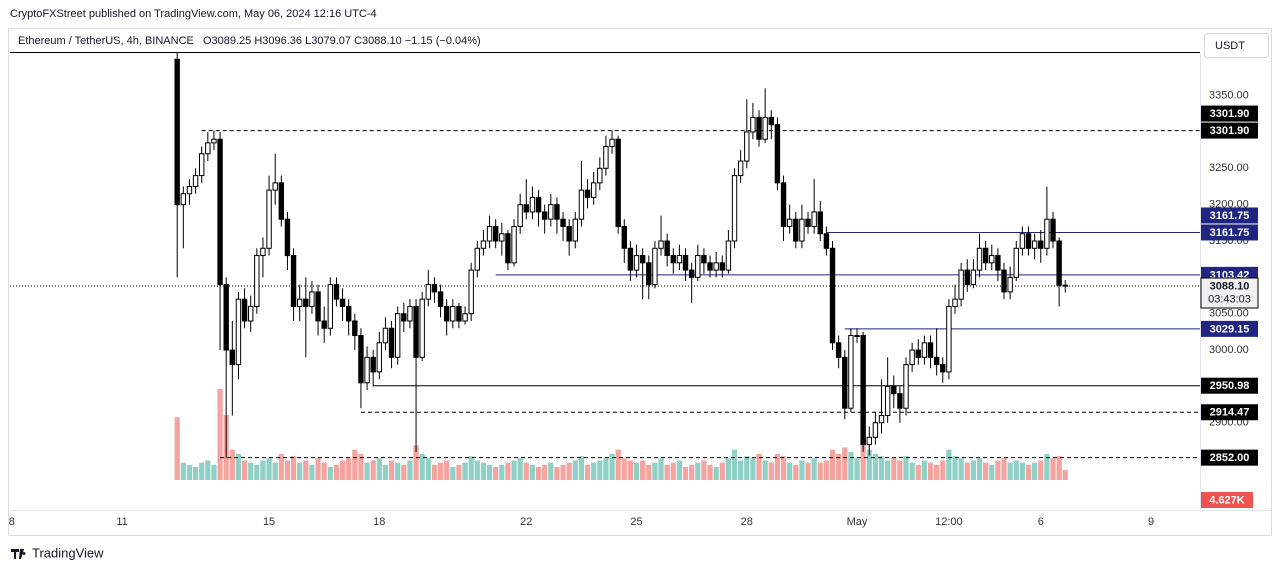 The width and height of the screenshot is (1281, 571). What do you see at coordinates (269, 522) in the screenshot?
I see `x-tick-label: 15` at bounding box center [269, 522].